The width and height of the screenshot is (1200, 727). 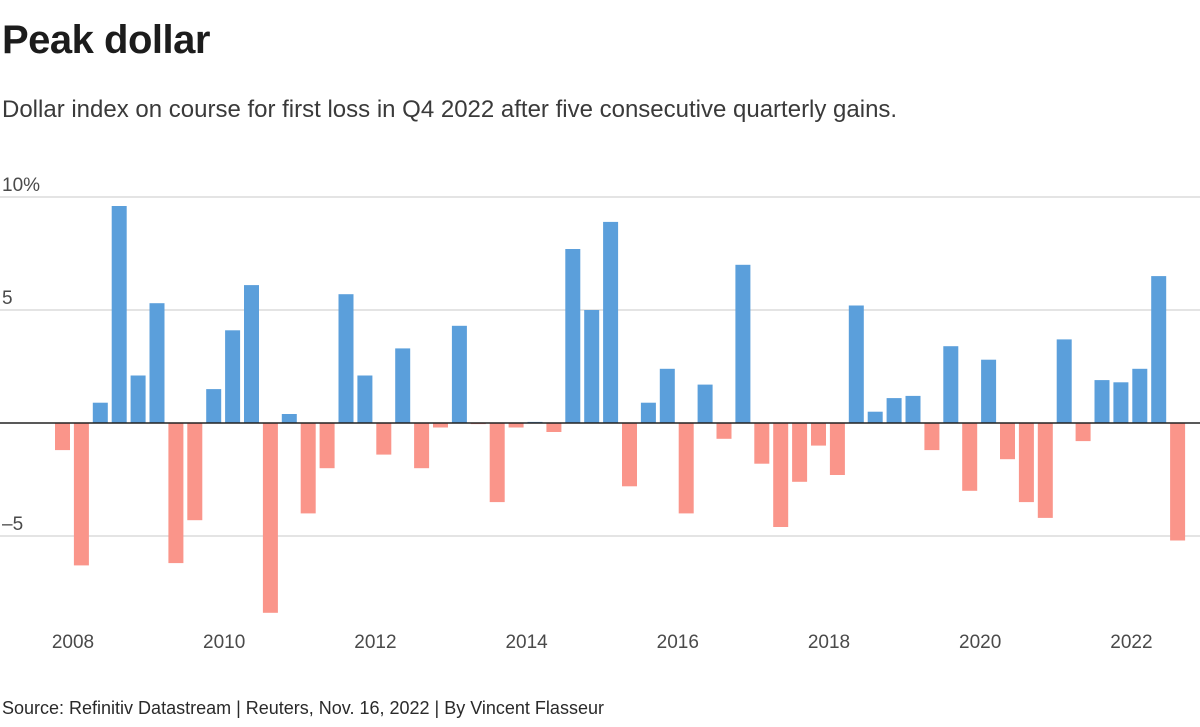 I want to click on y-tick-label: 5, so click(x=7, y=298).